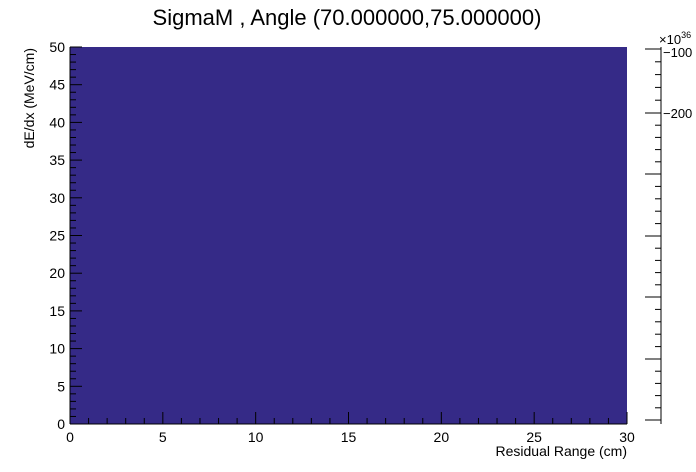 Image resolution: width=696 pixels, height=472 pixels. What do you see at coordinates (442, 437) in the screenshot?
I see `x-tick-label: 20` at bounding box center [442, 437].